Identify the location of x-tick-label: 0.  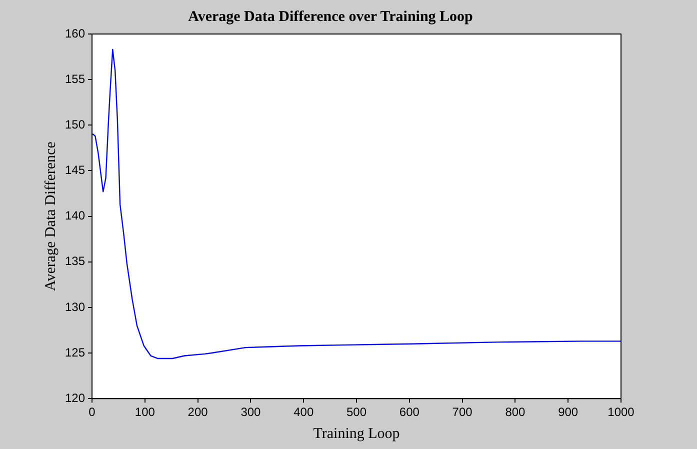
(92, 412).